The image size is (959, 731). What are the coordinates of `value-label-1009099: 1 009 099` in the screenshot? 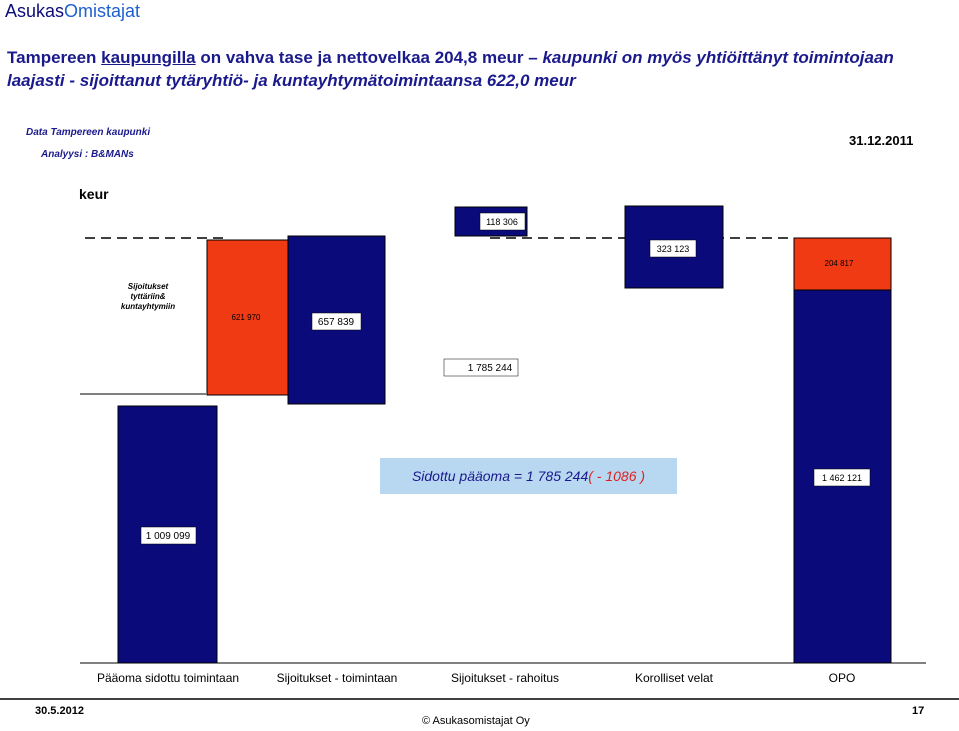 It's located at (168, 536).